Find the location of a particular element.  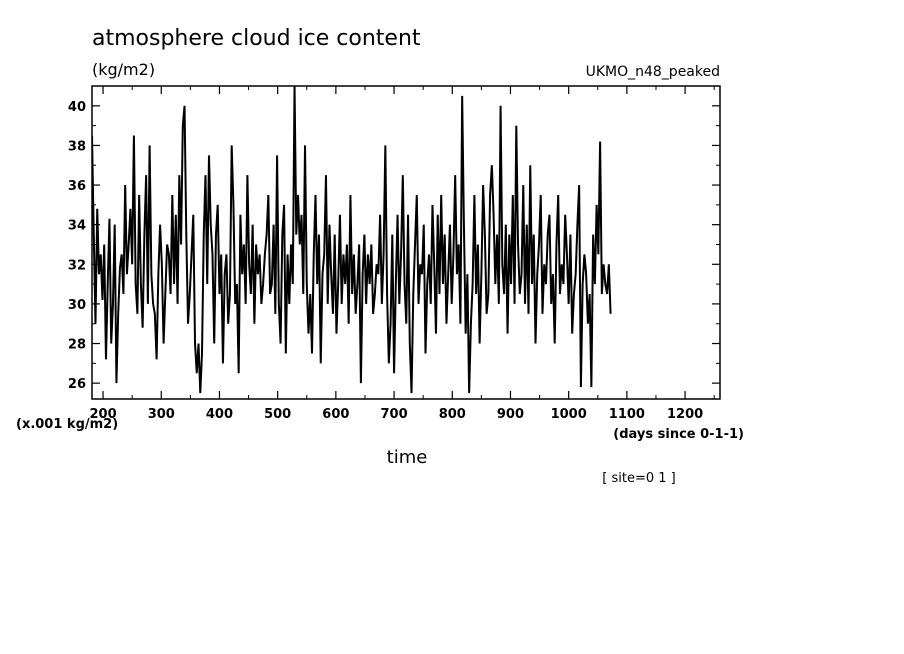

x-tick-label: 600 is located at coordinates (335, 414).